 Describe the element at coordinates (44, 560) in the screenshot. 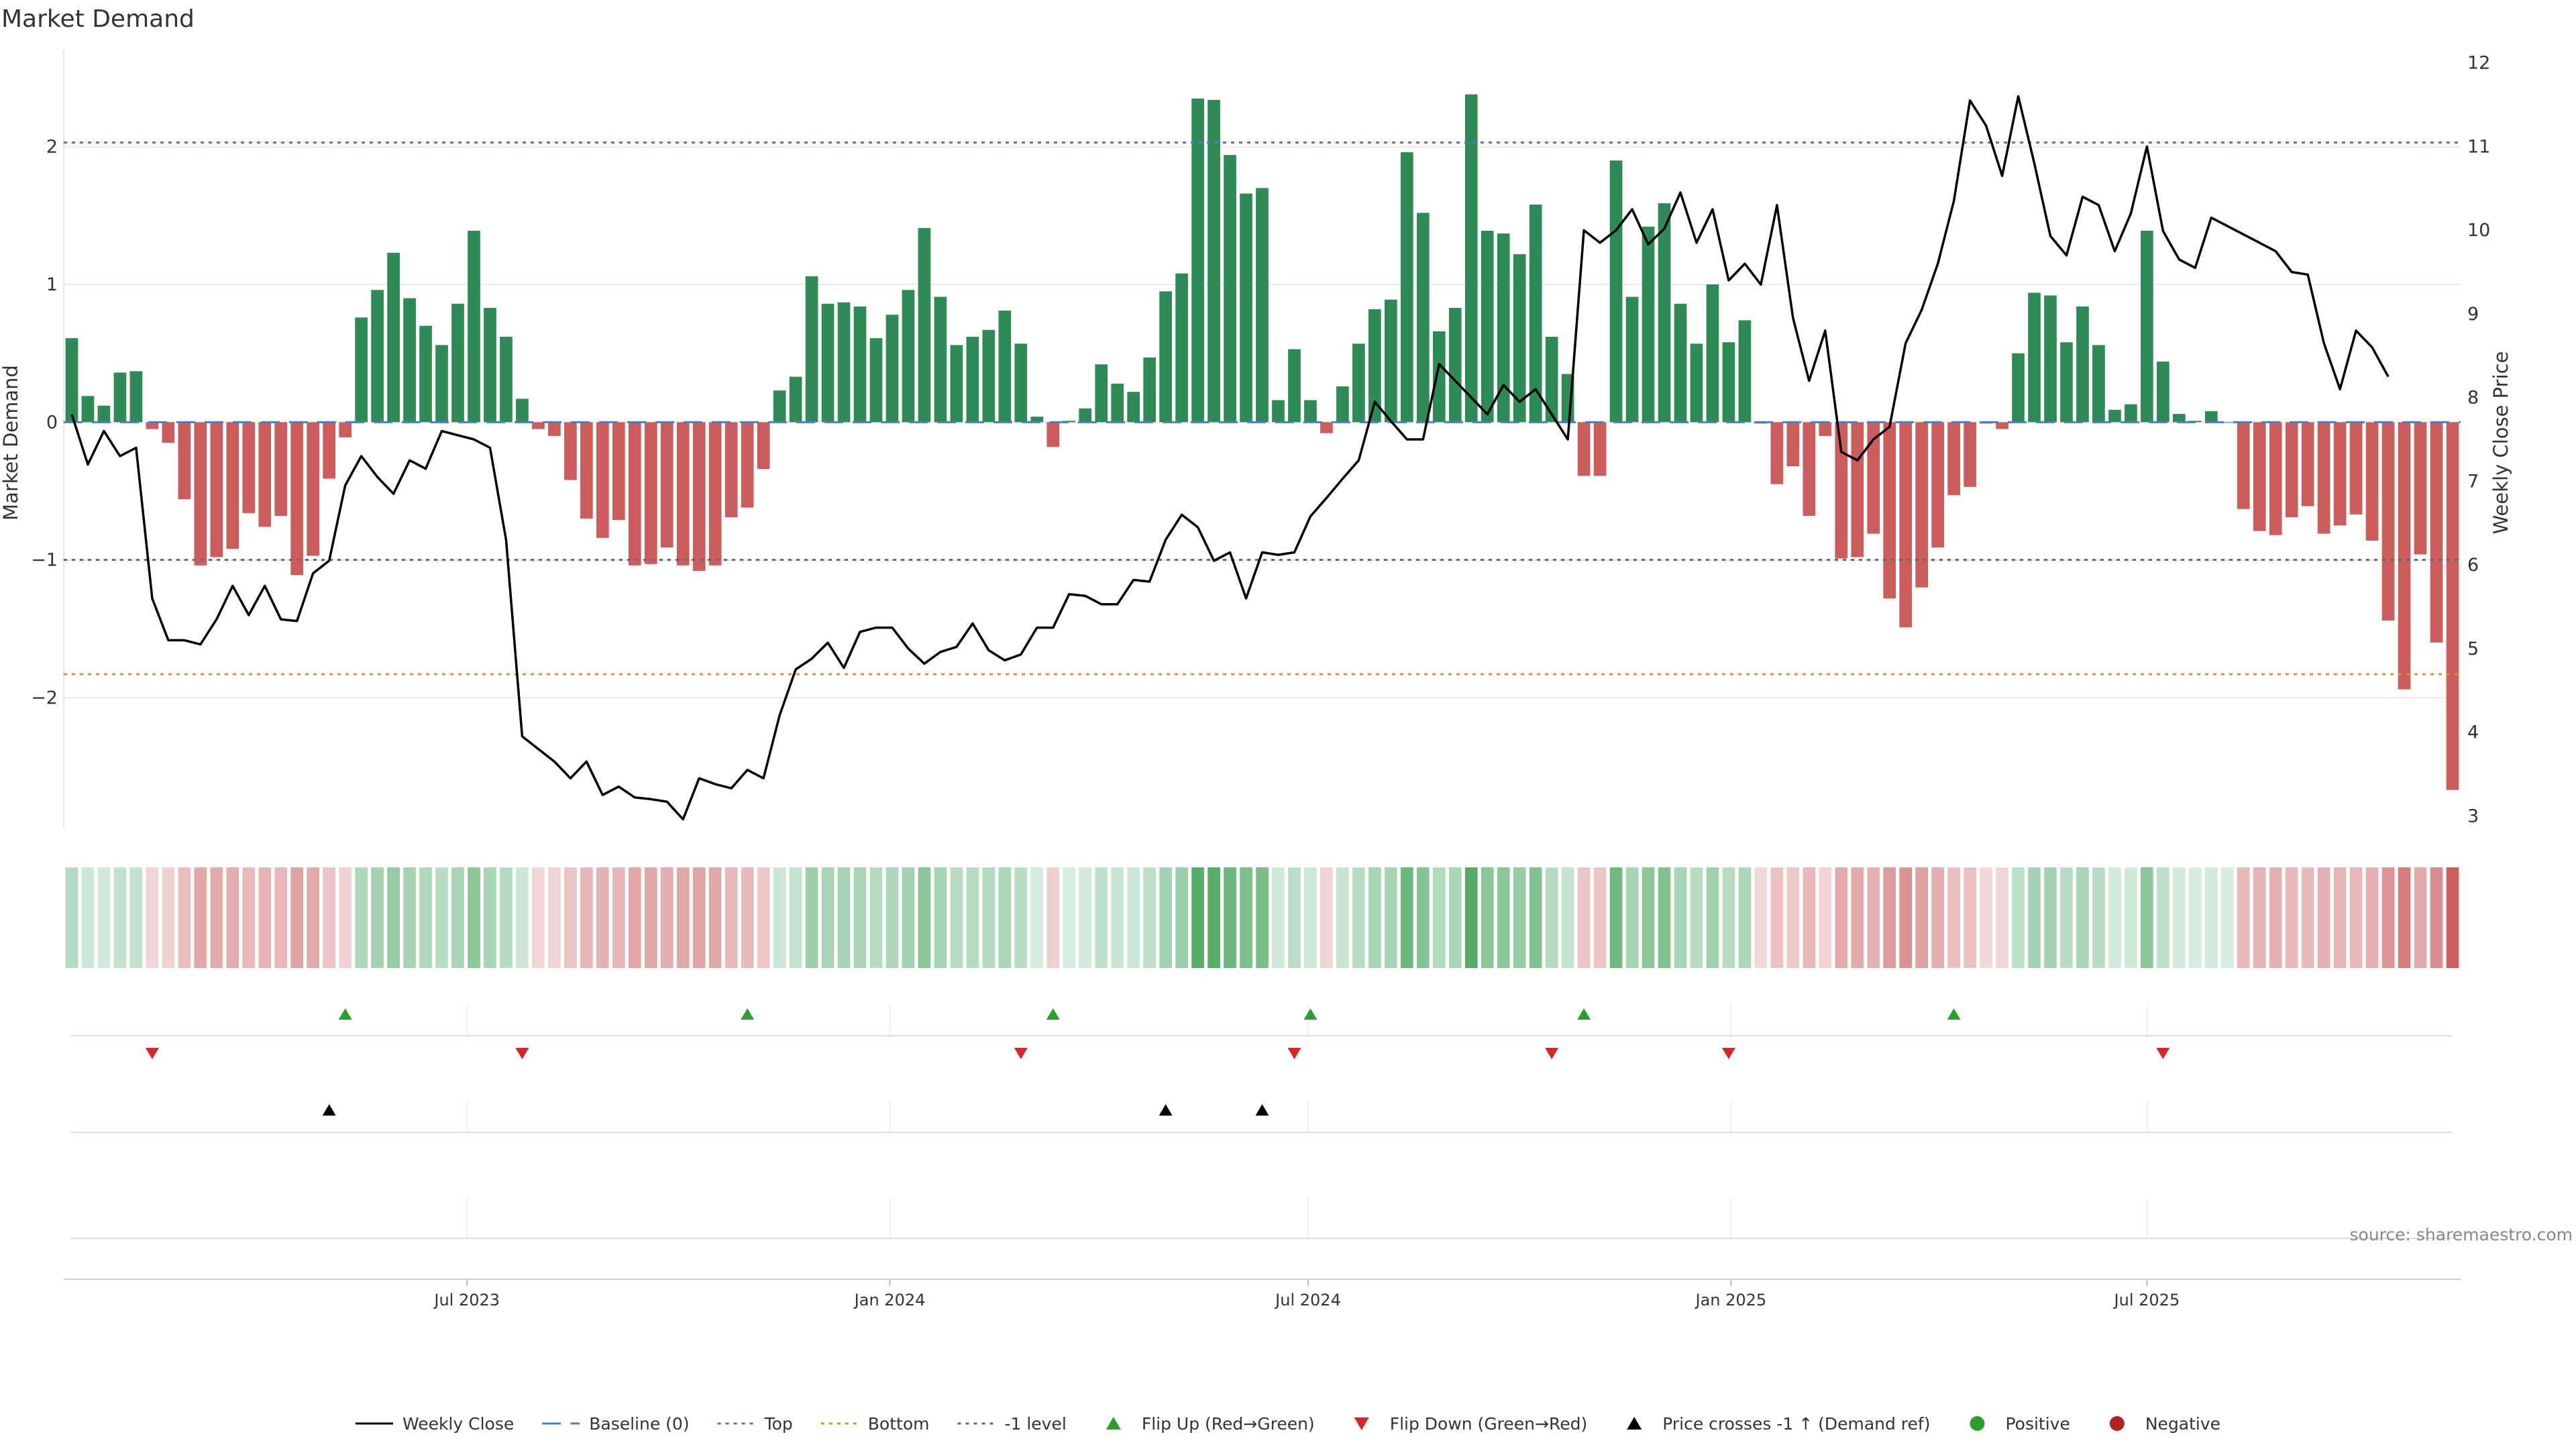

I see `y-tick-label: −1` at that location.